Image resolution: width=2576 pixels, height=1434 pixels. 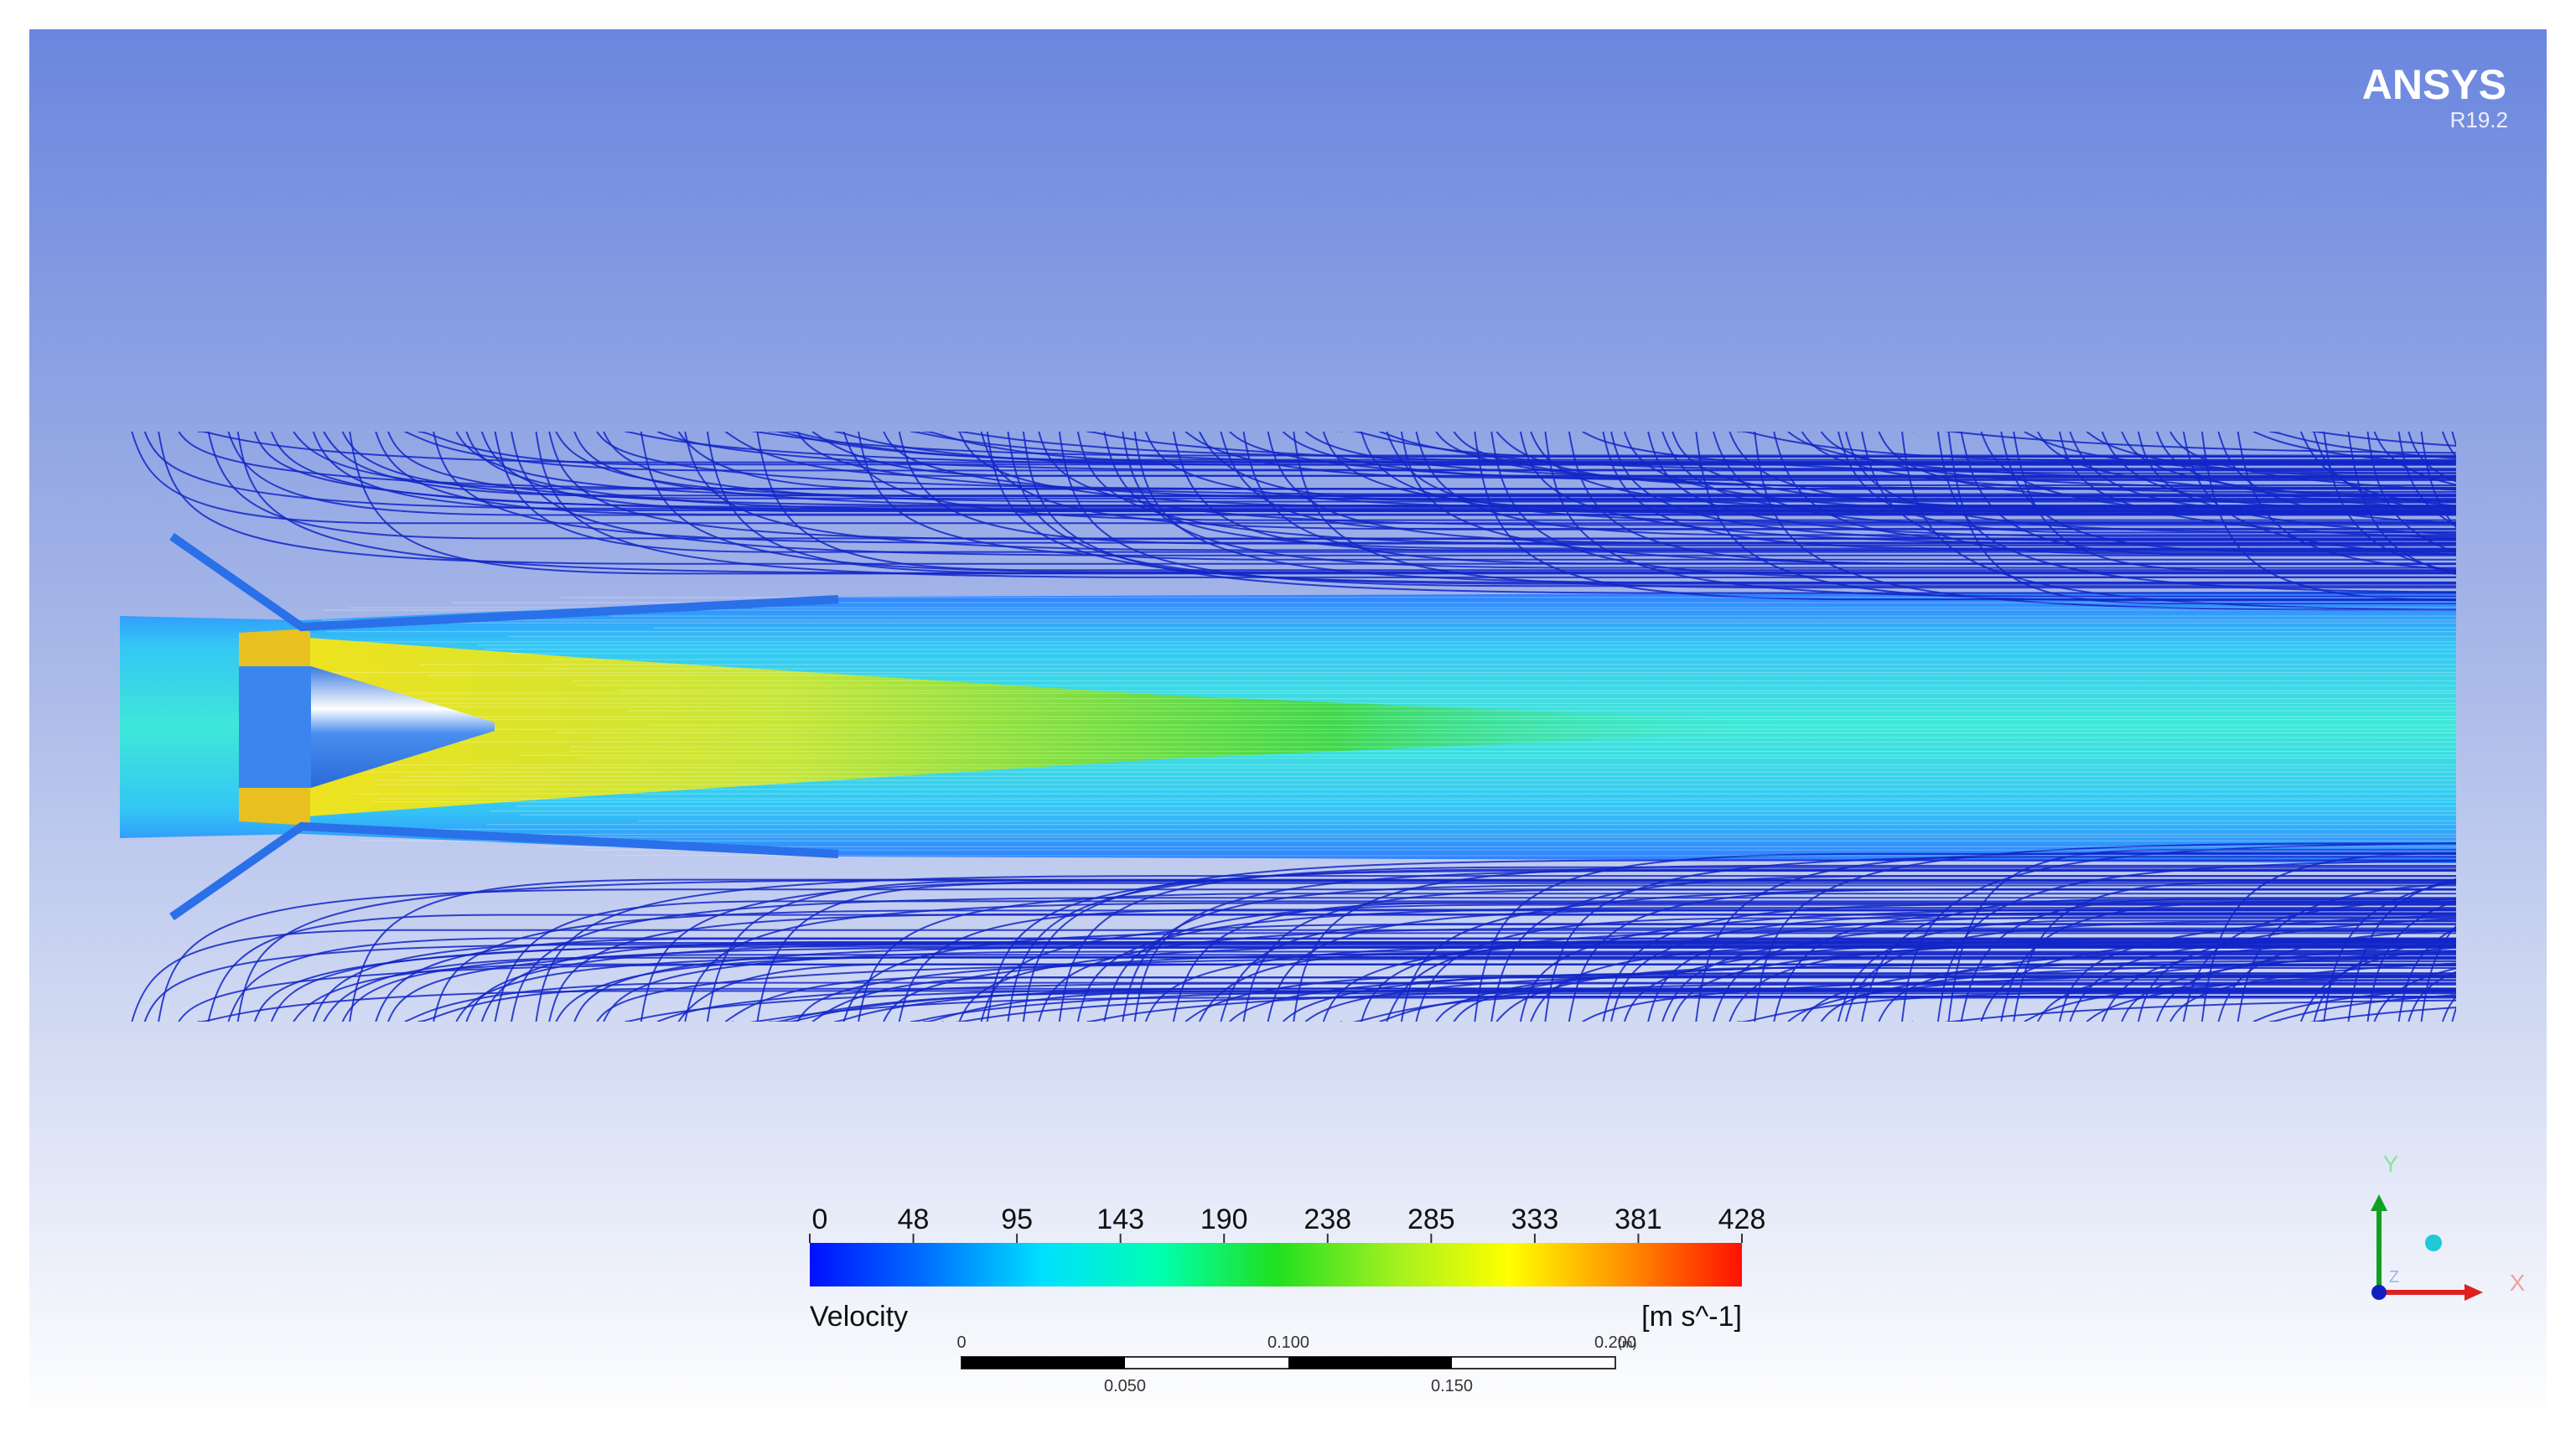 I want to click on nozzle-body, so click(x=275, y=727).